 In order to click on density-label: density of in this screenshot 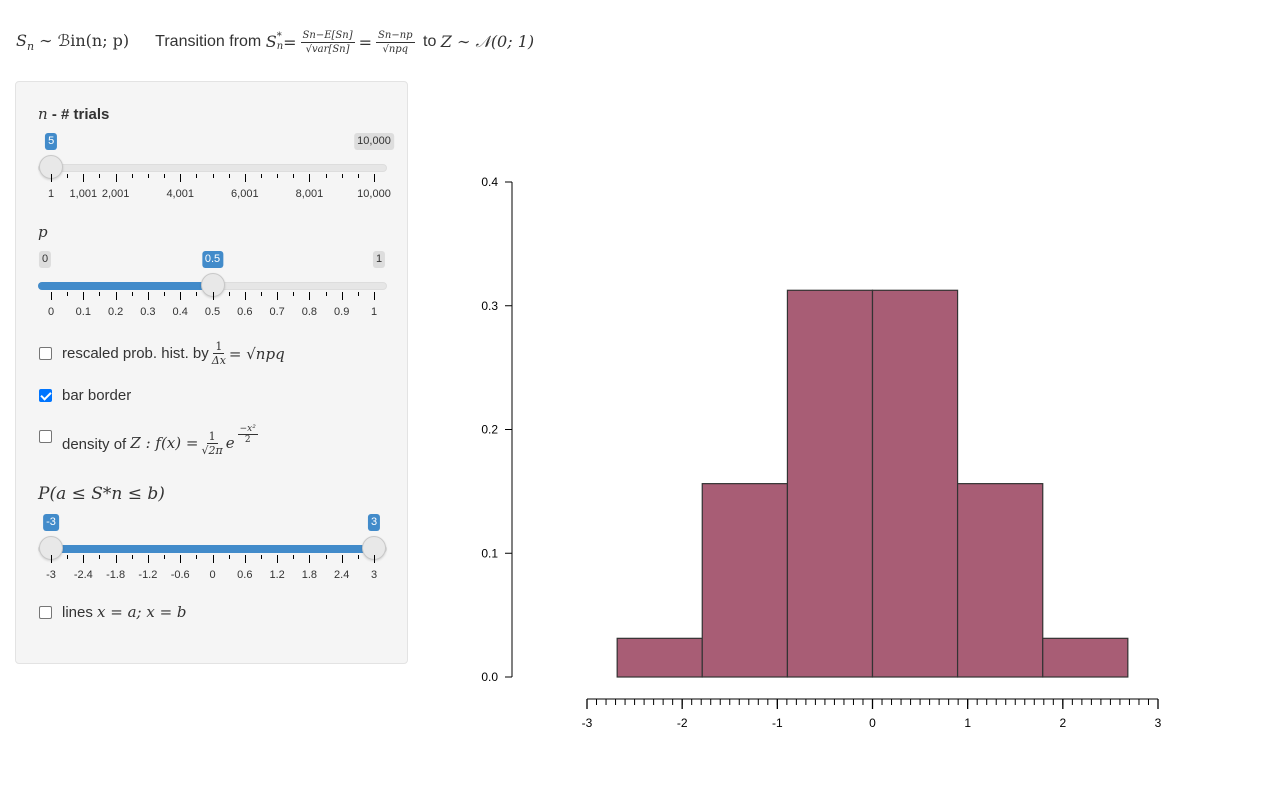, I will do `click(94, 444)`.